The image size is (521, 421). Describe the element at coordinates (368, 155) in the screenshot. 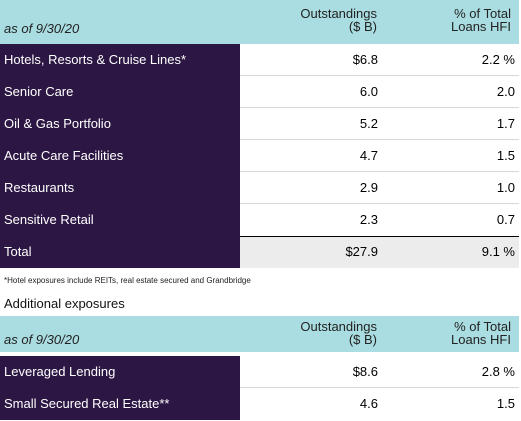

I see `outstandings-value: 4.7` at that location.